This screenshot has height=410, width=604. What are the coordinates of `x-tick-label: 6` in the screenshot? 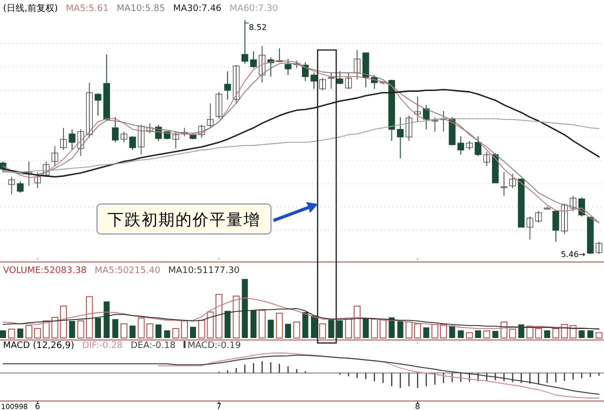 It's located at (37, 406).